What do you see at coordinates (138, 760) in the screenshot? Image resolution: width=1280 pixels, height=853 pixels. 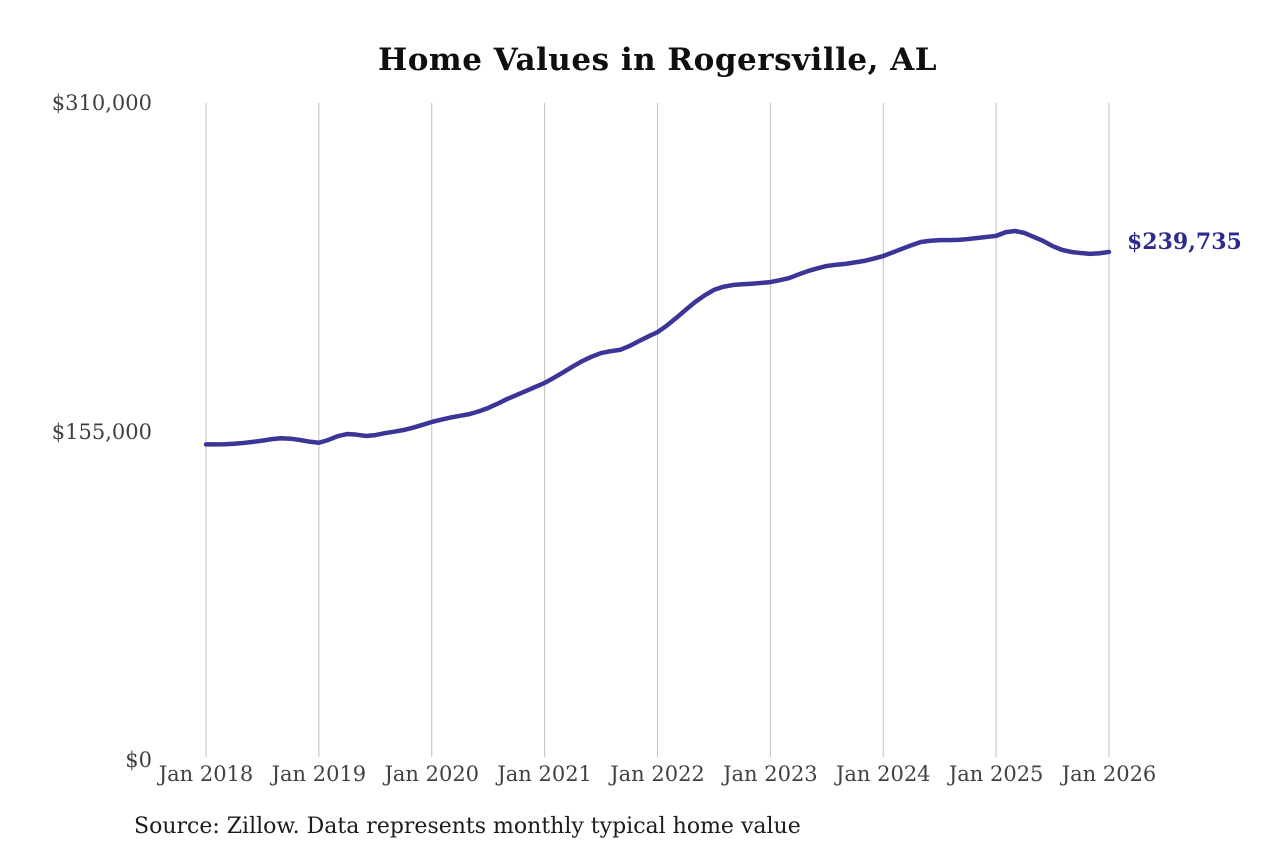 I see `y-tick-label: $0` at bounding box center [138, 760].